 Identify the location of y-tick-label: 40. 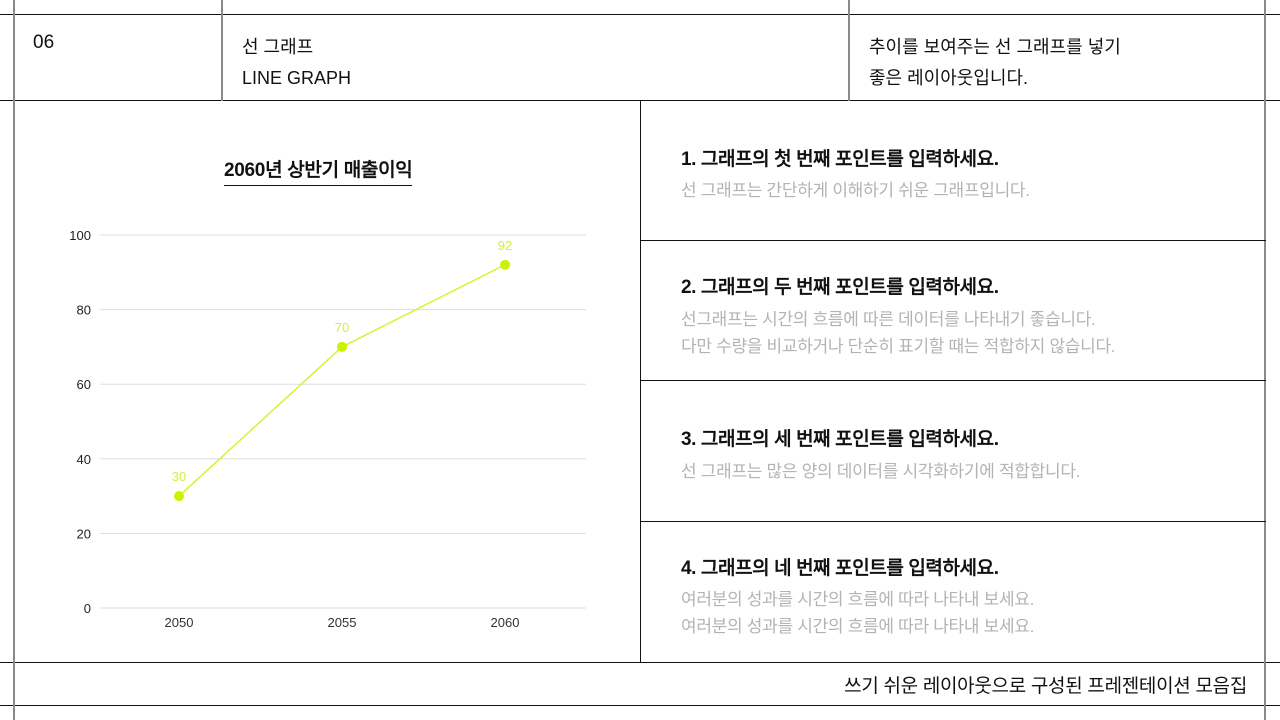
(84, 459).